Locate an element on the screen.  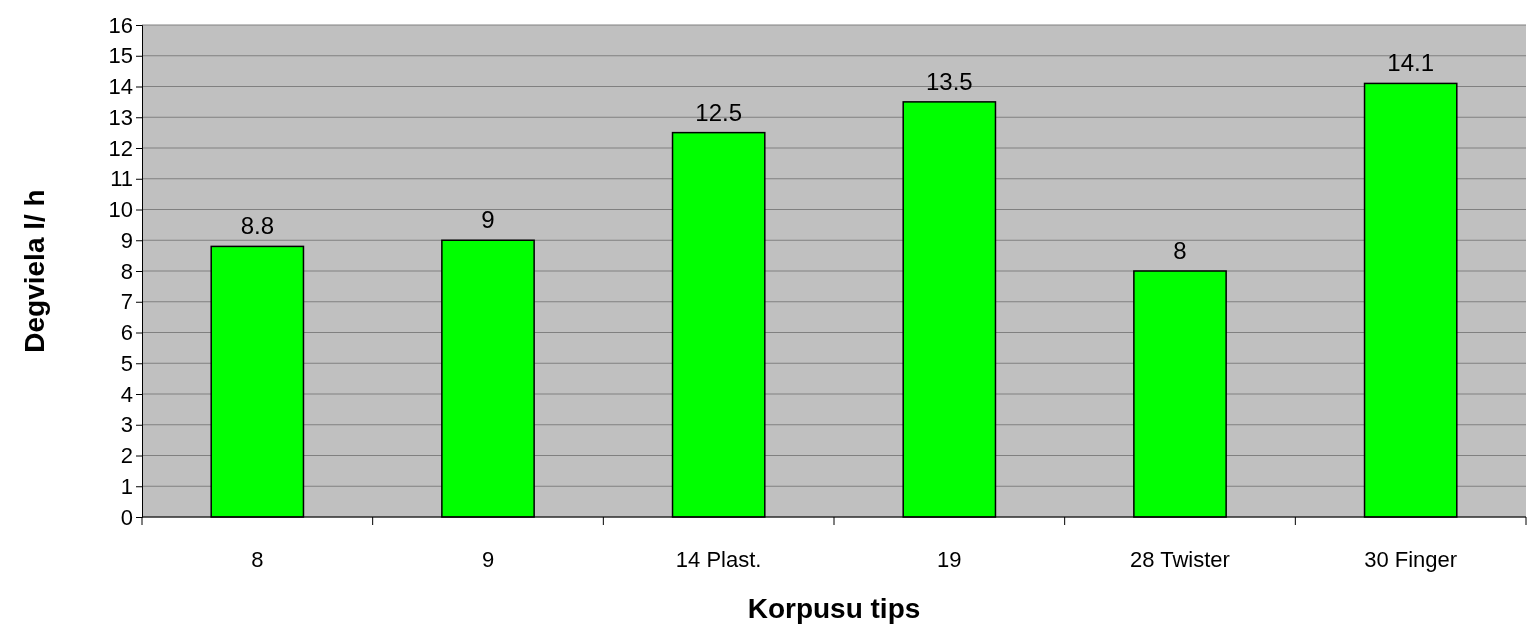
data-label: 14.1 is located at coordinates (1411, 63).